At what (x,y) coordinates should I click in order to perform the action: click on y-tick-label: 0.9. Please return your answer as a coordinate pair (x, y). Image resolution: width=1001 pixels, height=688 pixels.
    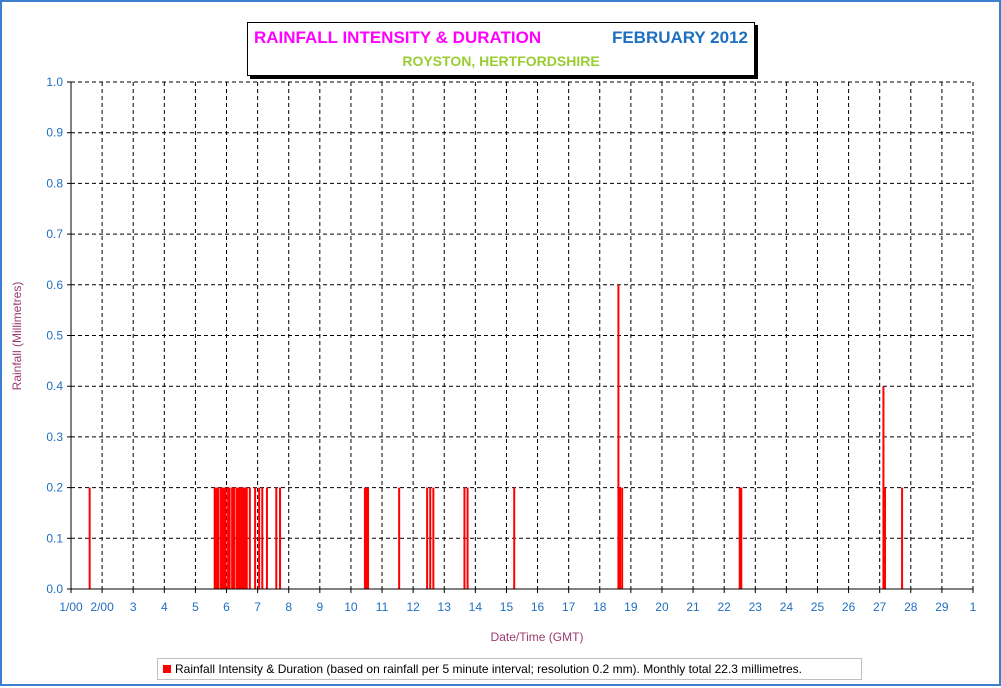
    Looking at the image, I should click on (54, 133).